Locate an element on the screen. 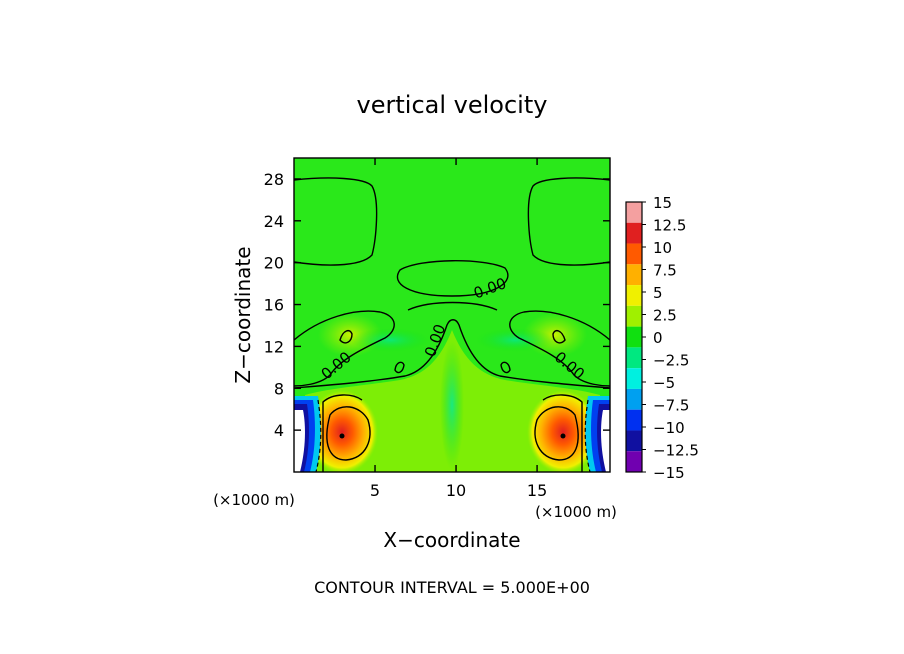 The width and height of the screenshot is (904, 654). y-axis-label: Z−coordinate is located at coordinates (243, 314).